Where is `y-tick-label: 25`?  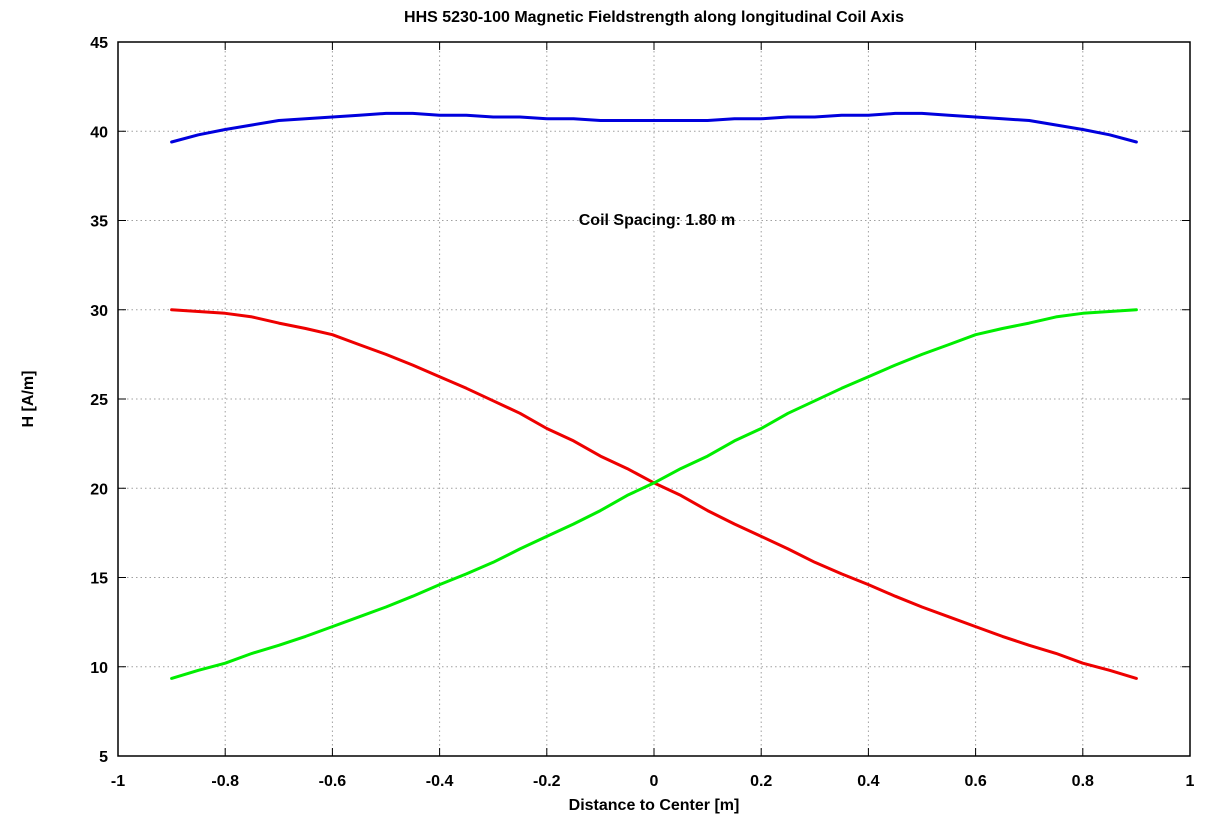 y-tick-label: 25 is located at coordinates (99, 400).